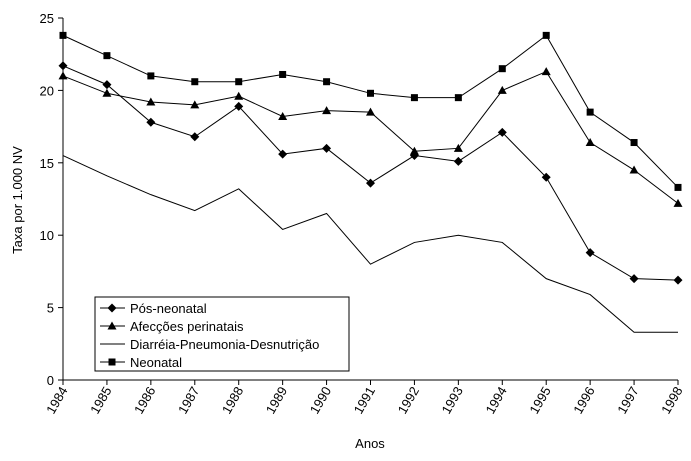  Describe the element at coordinates (50, 380) in the screenshot. I see `y-tick-label: 0` at that location.